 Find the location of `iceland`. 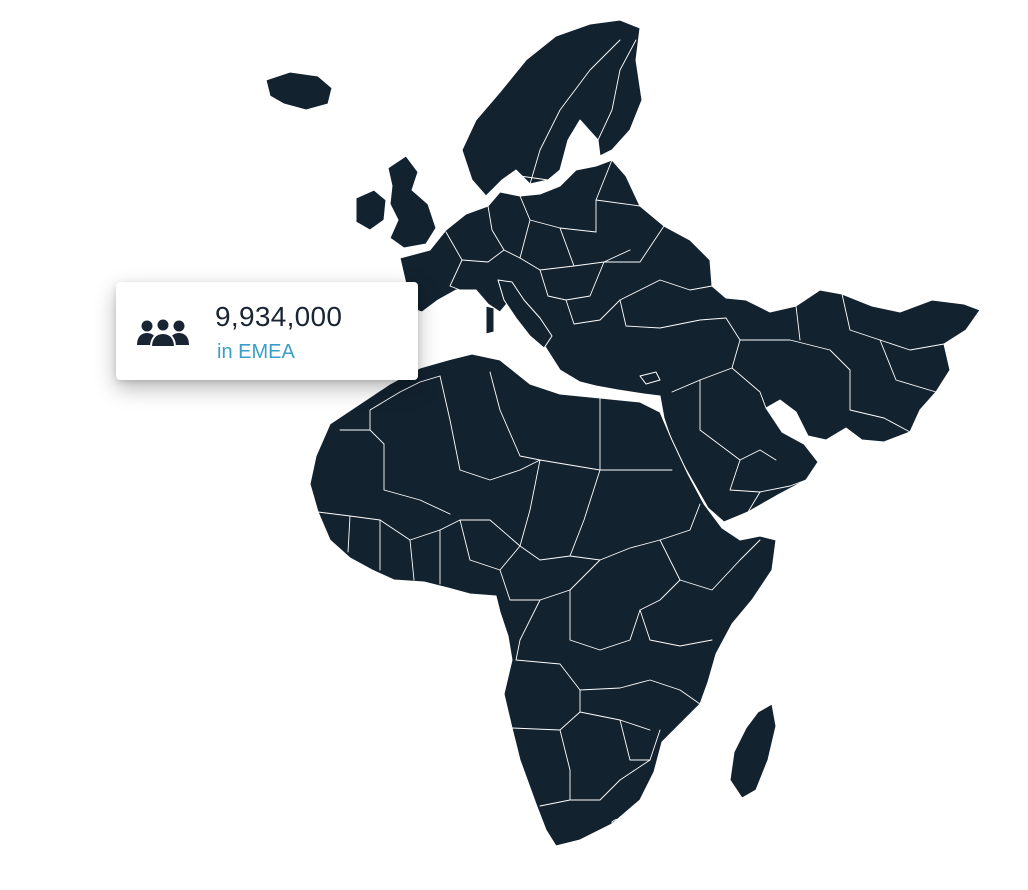

iceland is located at coordinates (299, 91).